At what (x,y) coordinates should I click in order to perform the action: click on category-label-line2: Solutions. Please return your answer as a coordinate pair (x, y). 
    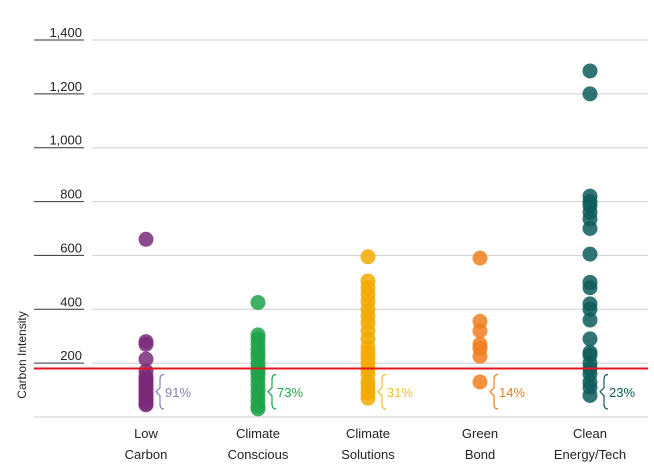
    Looking at the image, I should click on (368, 454).